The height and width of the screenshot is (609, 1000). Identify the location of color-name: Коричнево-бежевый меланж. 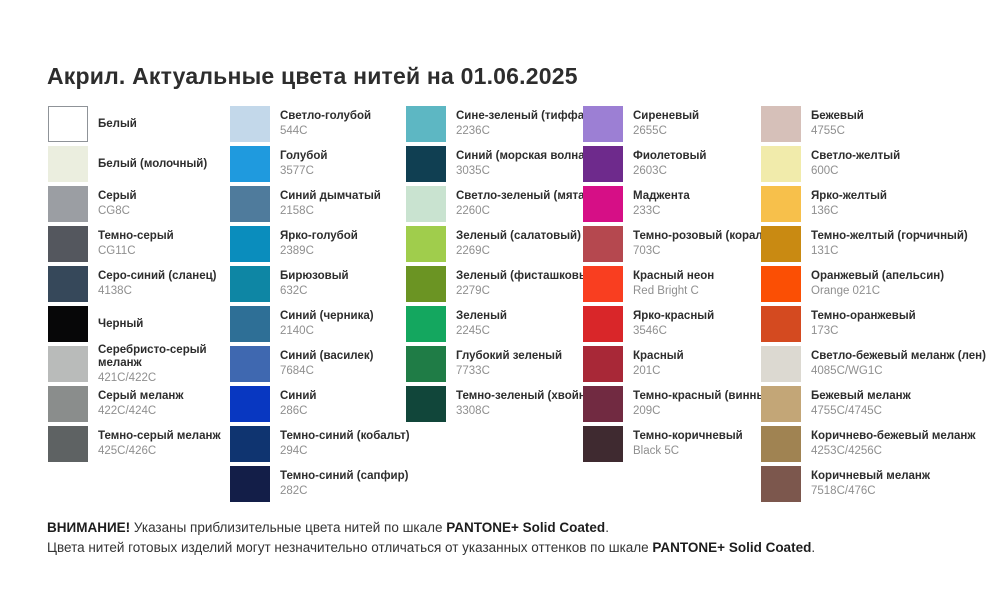
(893, 436).